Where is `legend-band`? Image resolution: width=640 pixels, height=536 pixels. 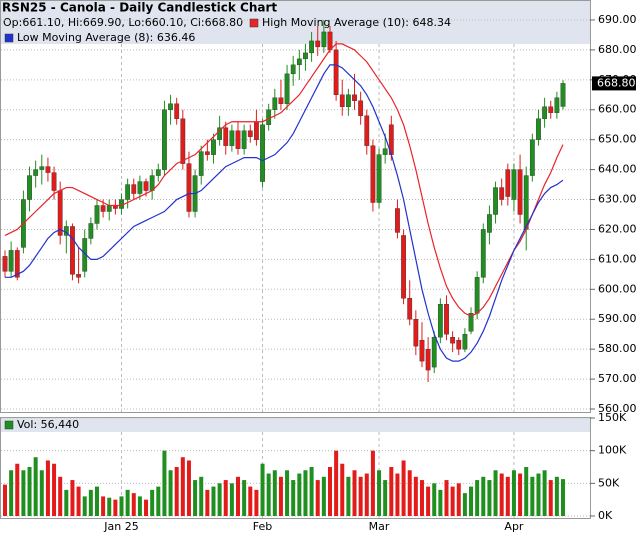 legend-band is located at coordinates (295, 22).